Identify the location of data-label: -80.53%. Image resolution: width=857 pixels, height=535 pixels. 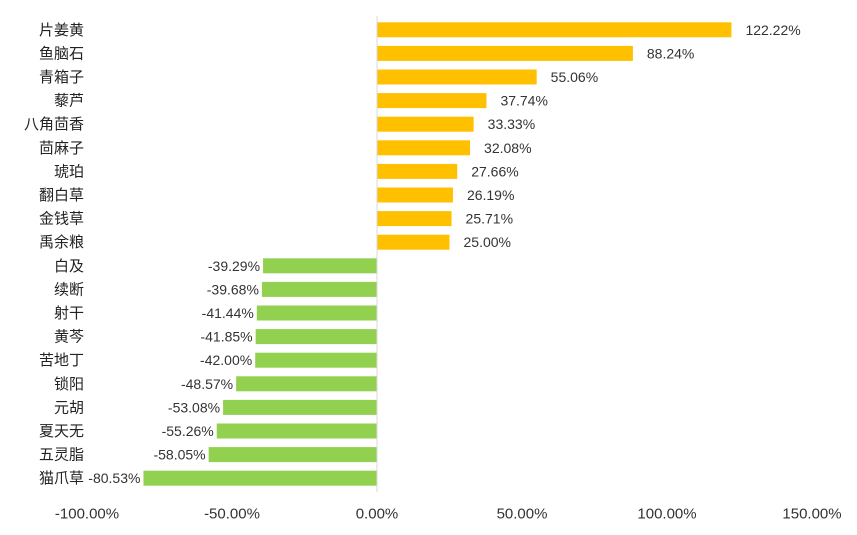
(114, 478).